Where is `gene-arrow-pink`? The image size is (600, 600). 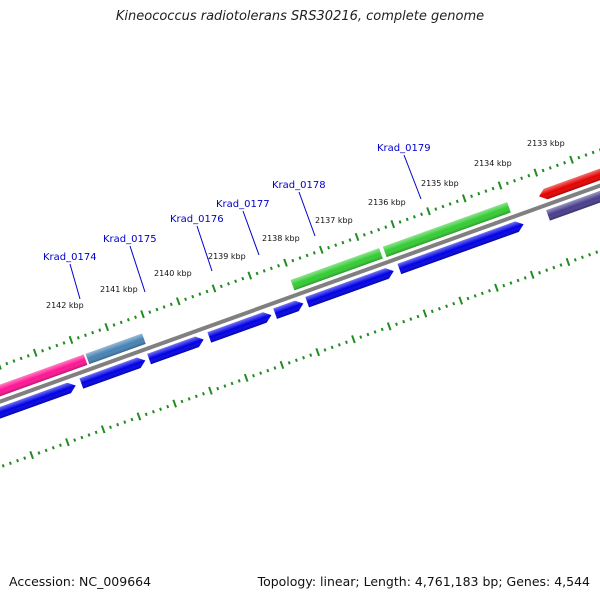 gene-arrow-pink is located at coordinates (44, 386).